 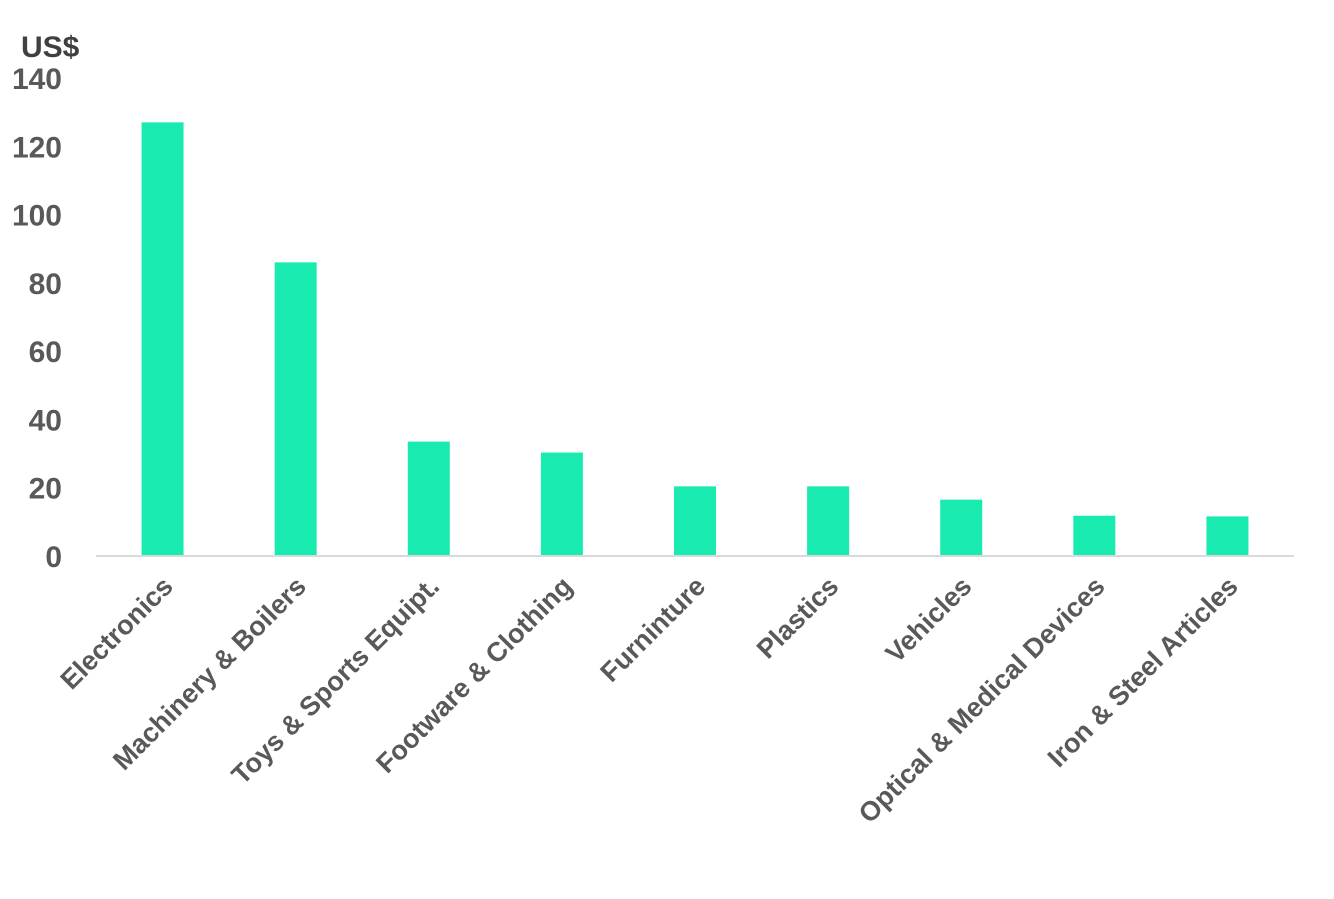 I want to click on y-tick-label: 0, so click(x=53, y=557).